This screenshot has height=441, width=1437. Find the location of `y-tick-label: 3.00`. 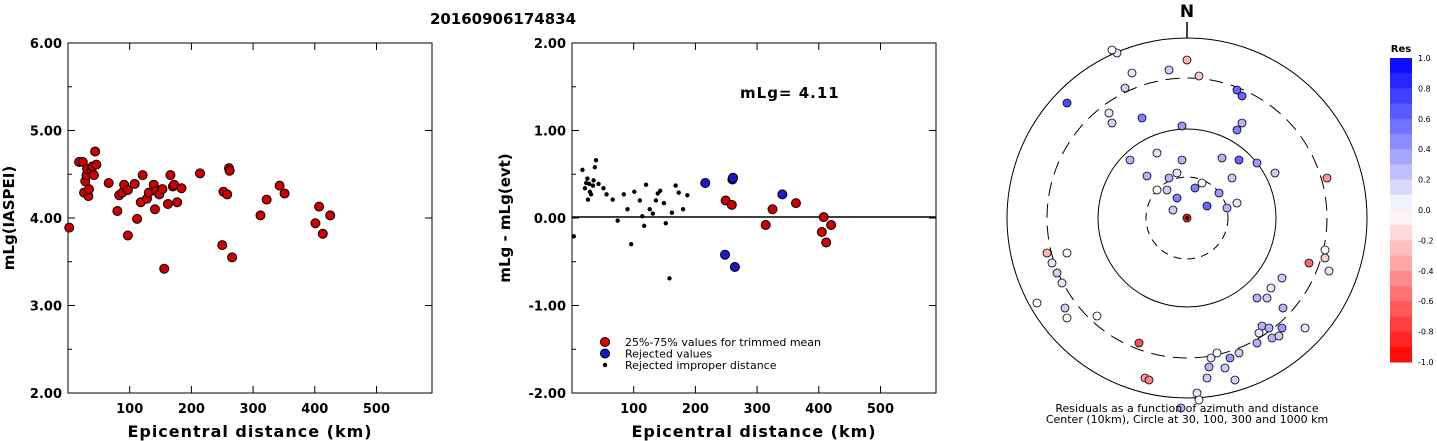

y-tick-label: 3.00 is located at coordinates (46, 307).